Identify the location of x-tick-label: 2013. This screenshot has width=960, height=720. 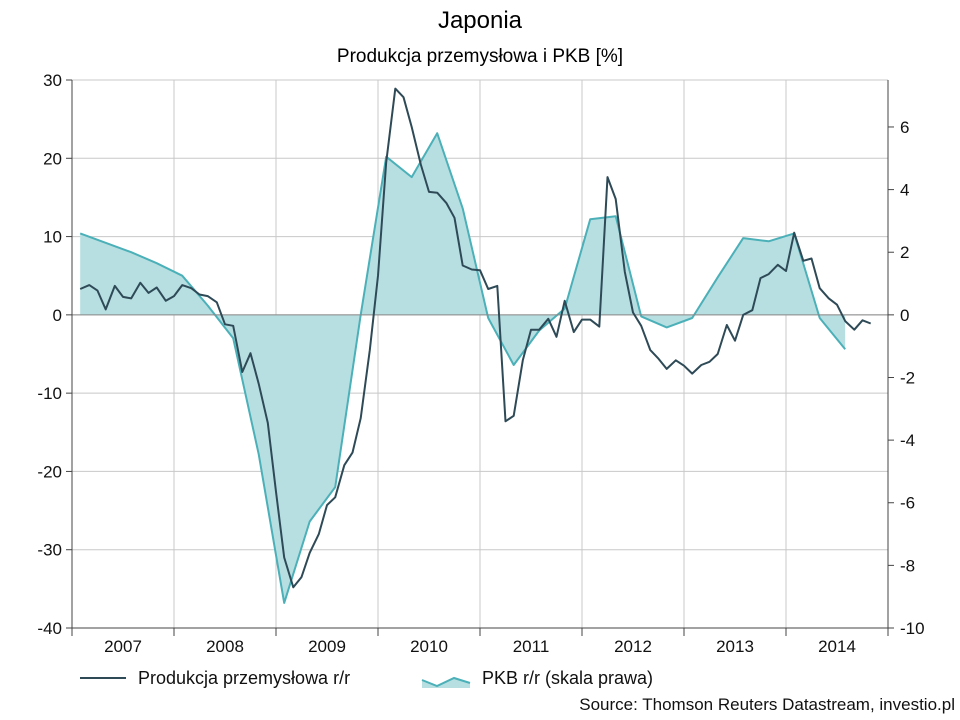
(735, 646).